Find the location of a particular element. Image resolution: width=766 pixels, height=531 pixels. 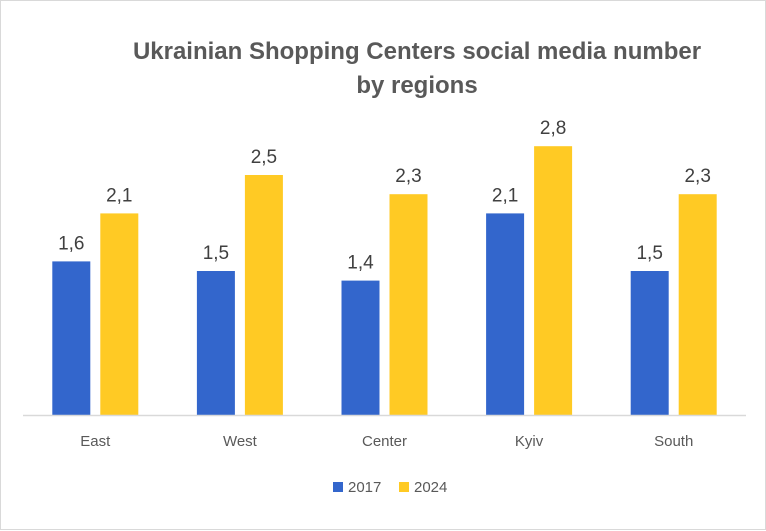

data-label-2024-east: 2,1 is located at coordinates (119, 195).